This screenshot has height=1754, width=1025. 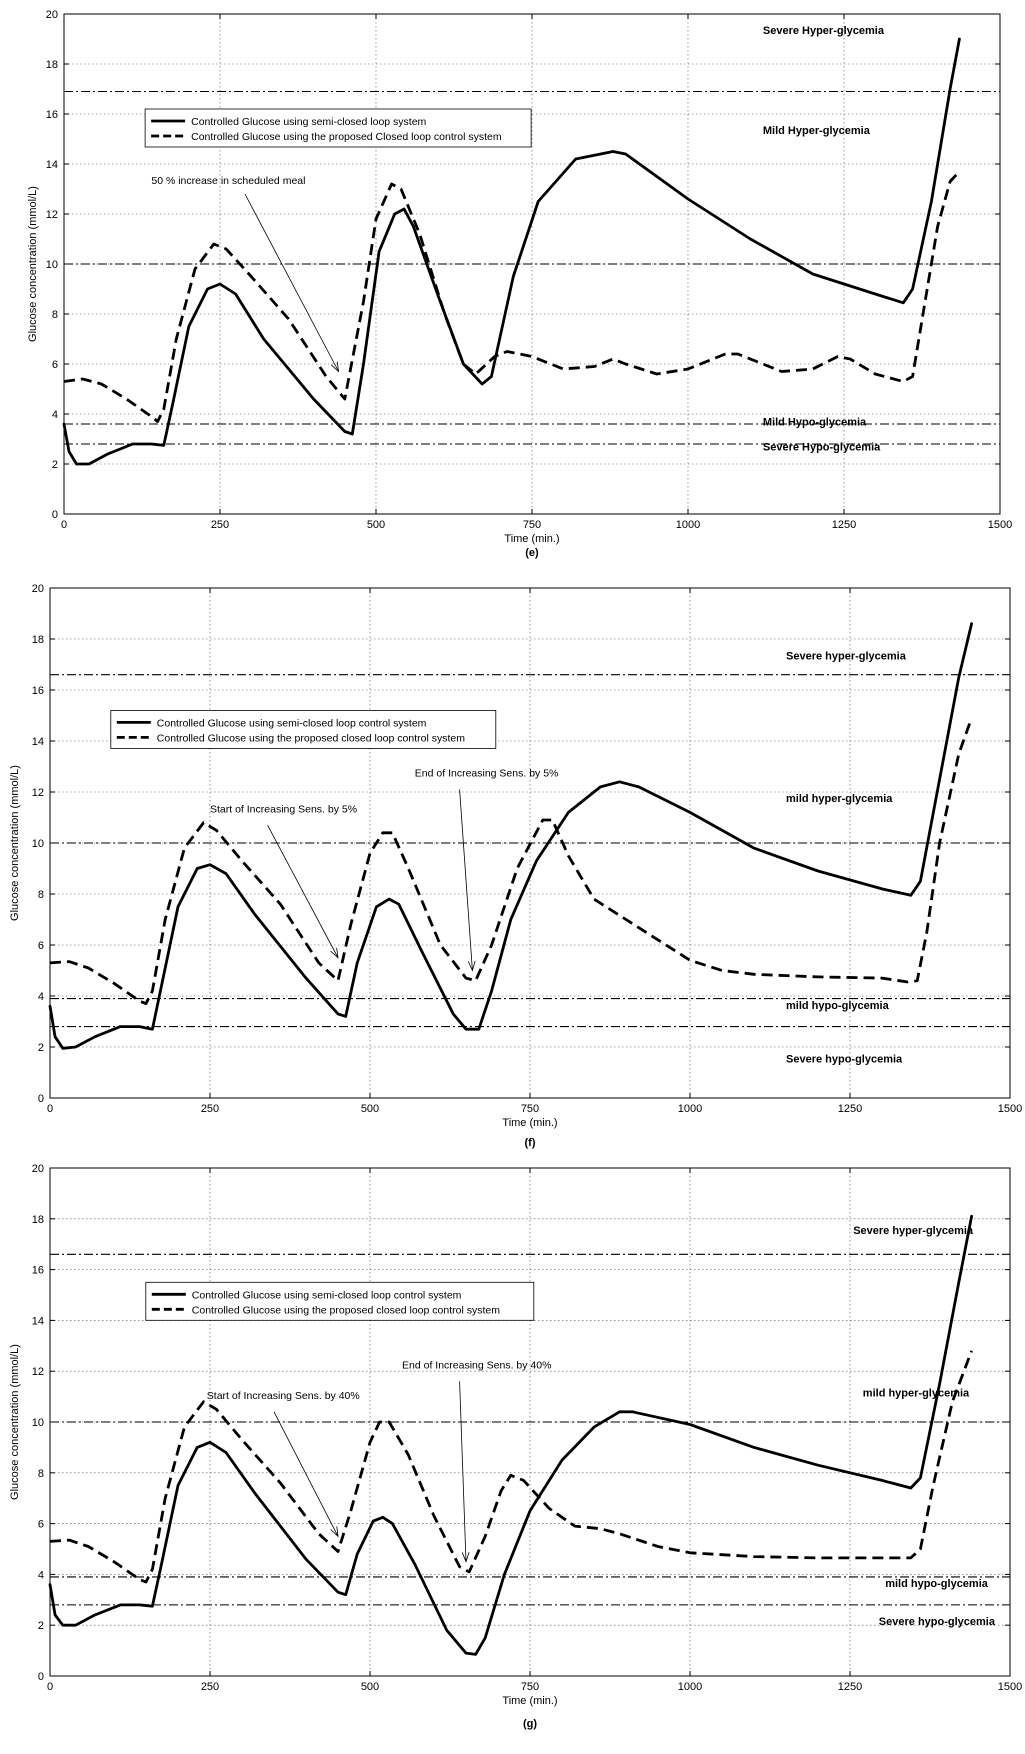 I want to click on annotation-text: End of Increasing Sens. by 5%, so click(x=487, y=774).